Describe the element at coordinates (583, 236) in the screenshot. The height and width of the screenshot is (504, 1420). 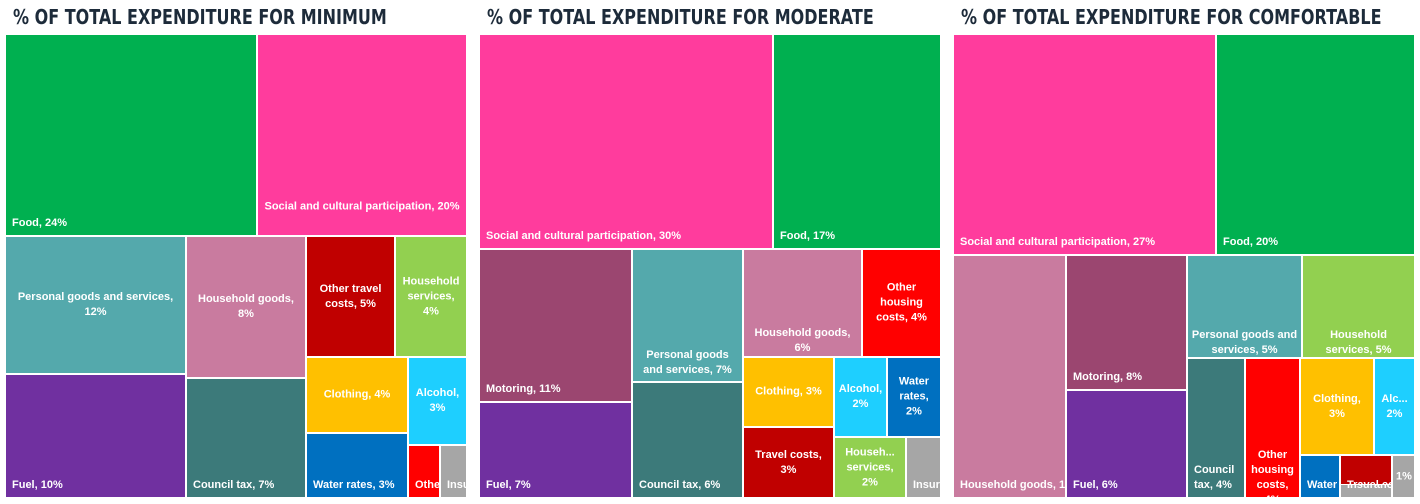
I see `data-label: Social and cultural participation, 30%` at that location.